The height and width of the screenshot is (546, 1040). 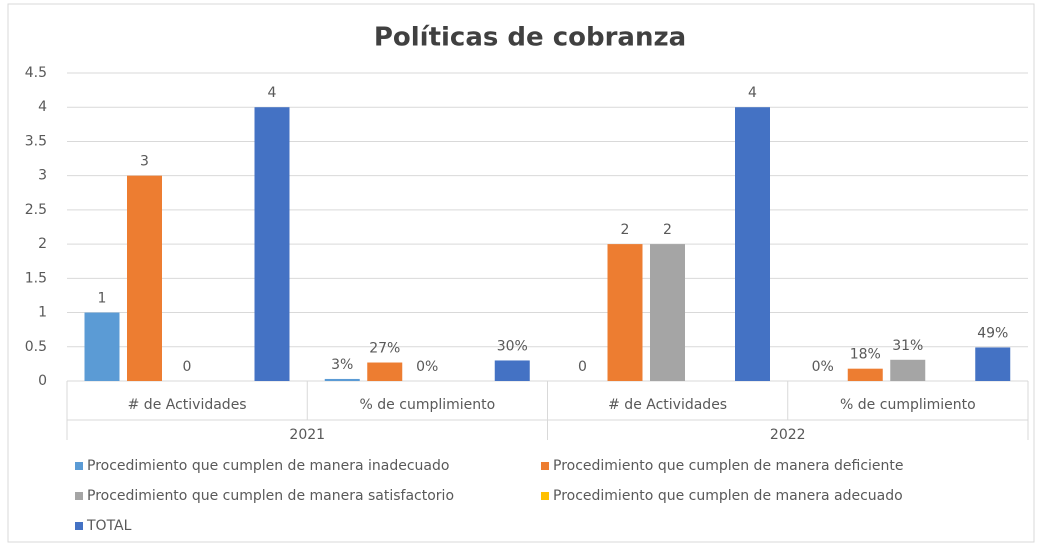 I want to click on y-tick-label: 4.5, so click(x=36, y=73).